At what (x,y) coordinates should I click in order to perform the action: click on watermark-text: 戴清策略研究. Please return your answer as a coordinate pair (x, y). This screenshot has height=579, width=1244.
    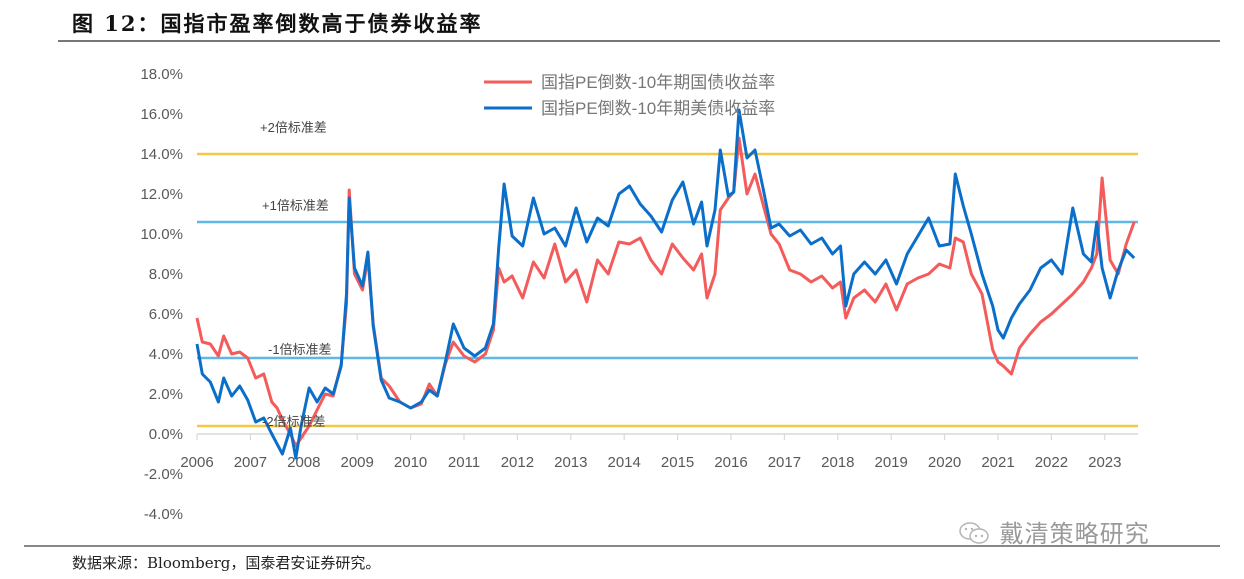
    Looking at the image, I should click on (1074, 534).